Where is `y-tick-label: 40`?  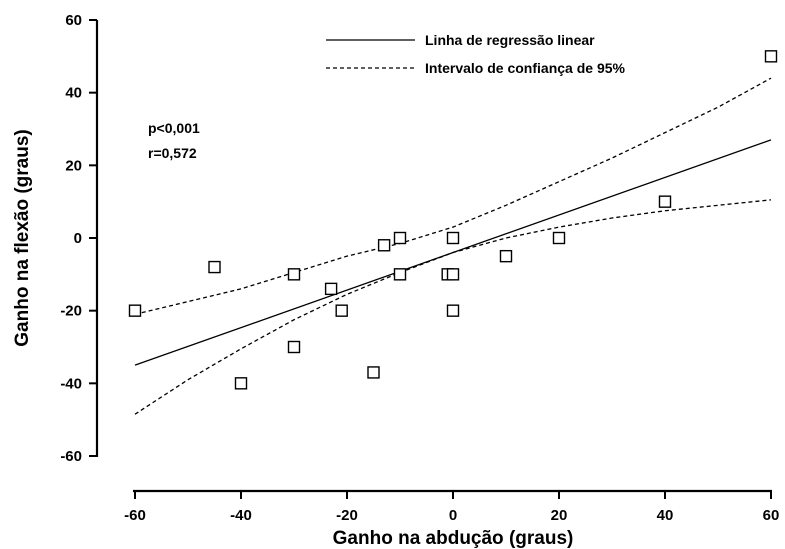 y-tick-label: 40 is located at coordinates (73, 93).